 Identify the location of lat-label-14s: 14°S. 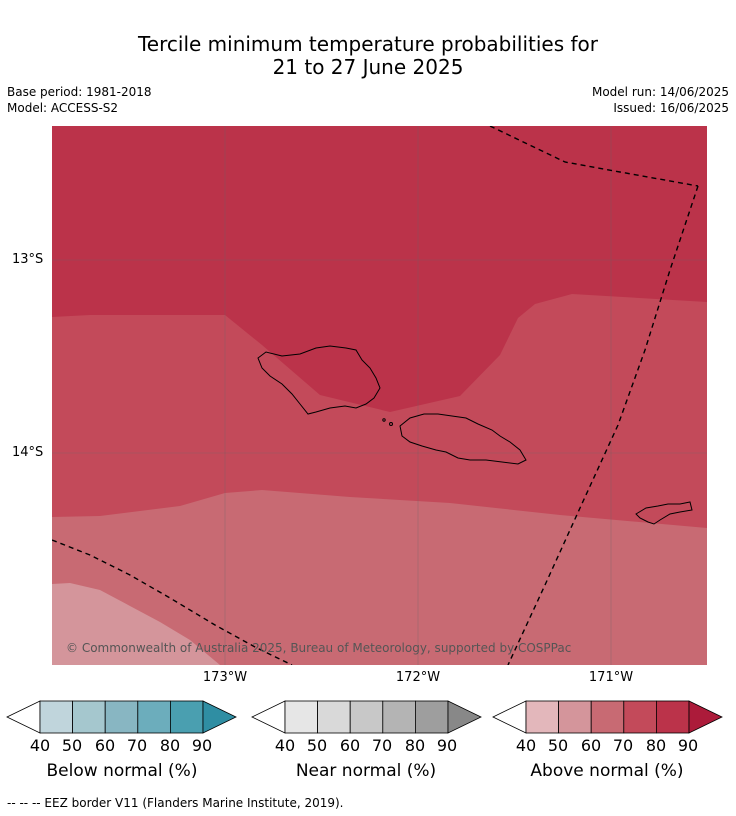
(28, 452).